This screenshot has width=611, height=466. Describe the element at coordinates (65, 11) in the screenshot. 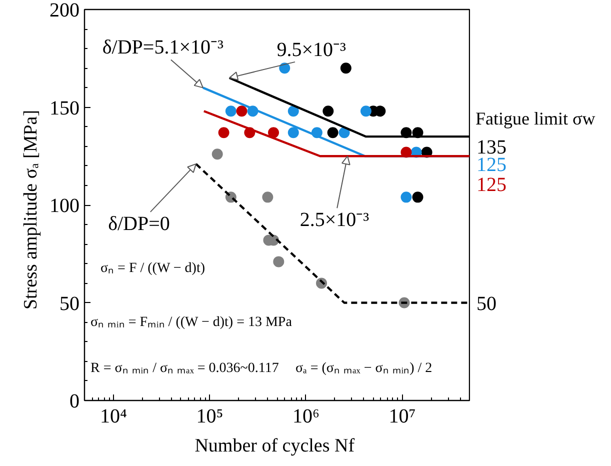

I see `y-tick-label: 200` at that location.